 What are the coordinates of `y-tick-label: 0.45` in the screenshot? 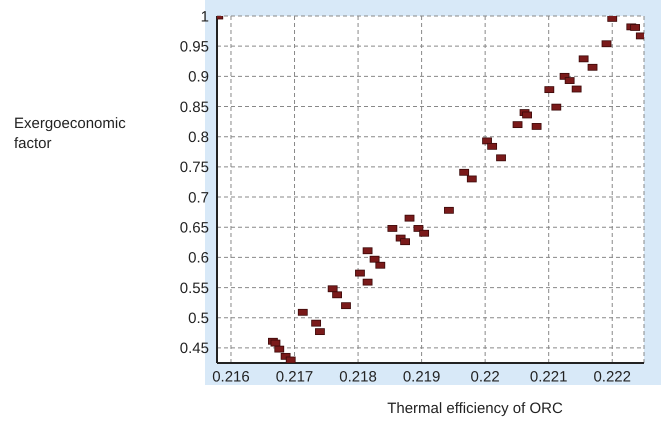 It's located at (194, 349).